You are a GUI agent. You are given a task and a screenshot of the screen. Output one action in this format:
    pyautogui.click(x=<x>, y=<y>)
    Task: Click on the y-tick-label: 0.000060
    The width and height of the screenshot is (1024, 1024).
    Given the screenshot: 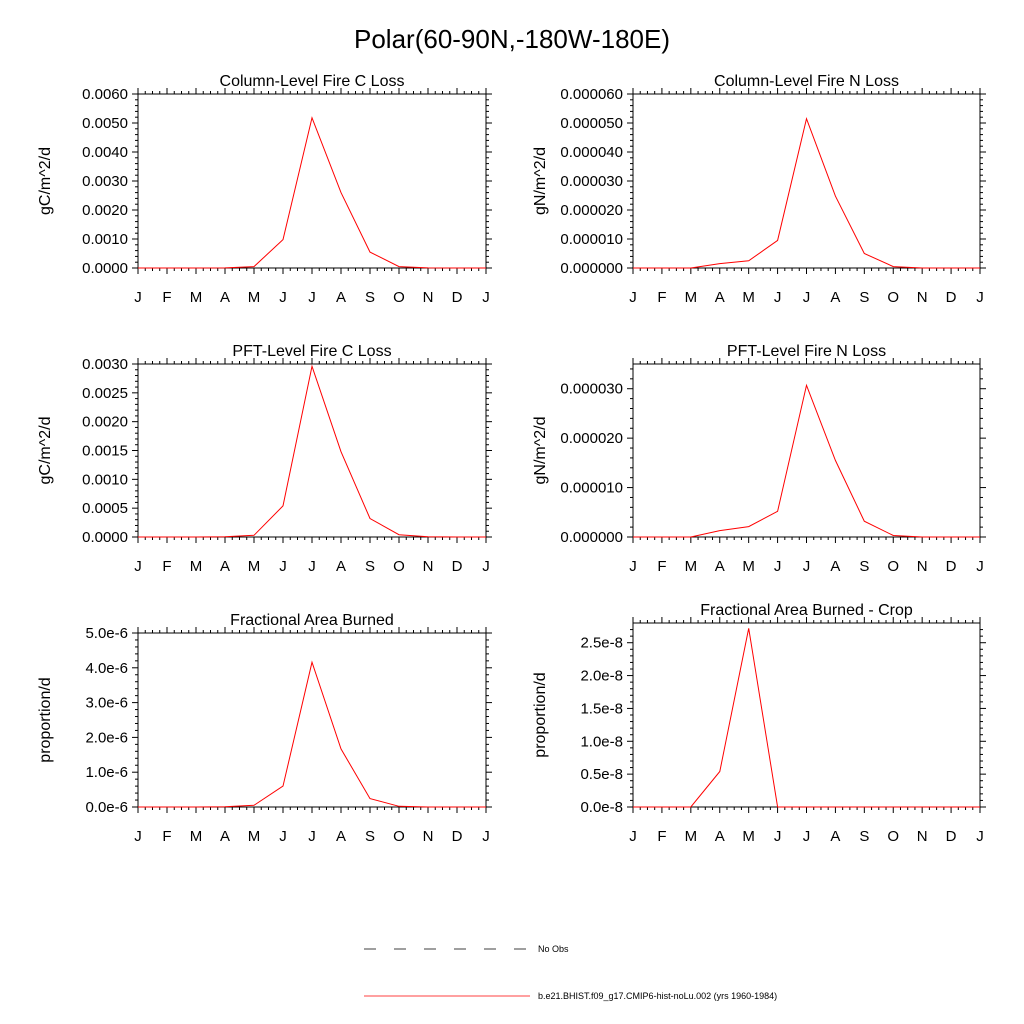 What is the action you would take?
    pyautogui.click(x=591, y=94)
    